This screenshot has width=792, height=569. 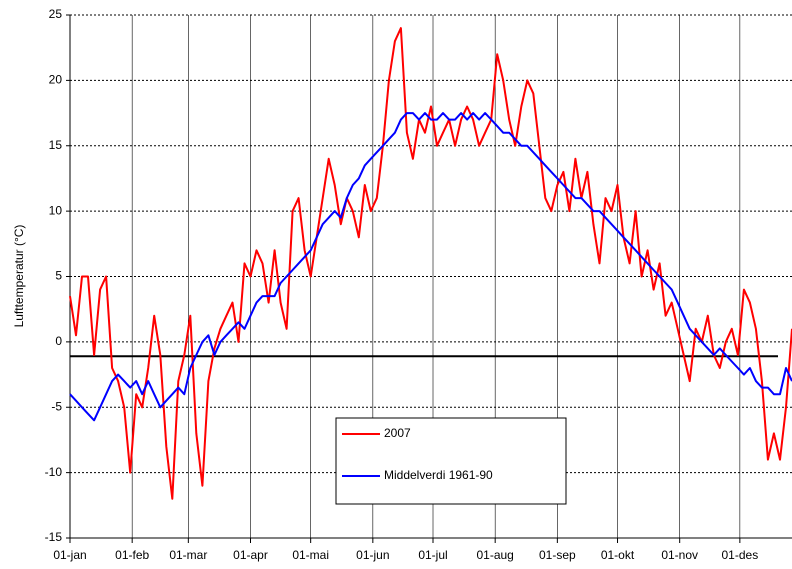 I want to click on x-tick-label: 01-mar, so click(x=188, y=555).